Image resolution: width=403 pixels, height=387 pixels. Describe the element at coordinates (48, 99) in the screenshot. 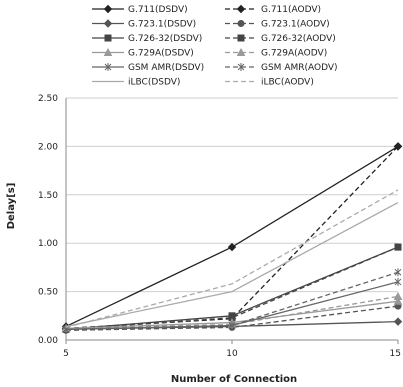

I see `y-tick-label: 2.50` at that location.